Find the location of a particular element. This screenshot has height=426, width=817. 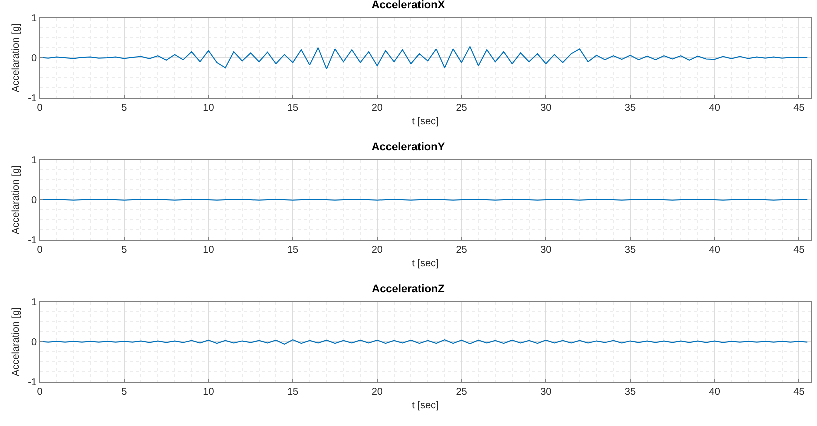

chart-title: AccelerationZ is located at coordinates (409, 289).